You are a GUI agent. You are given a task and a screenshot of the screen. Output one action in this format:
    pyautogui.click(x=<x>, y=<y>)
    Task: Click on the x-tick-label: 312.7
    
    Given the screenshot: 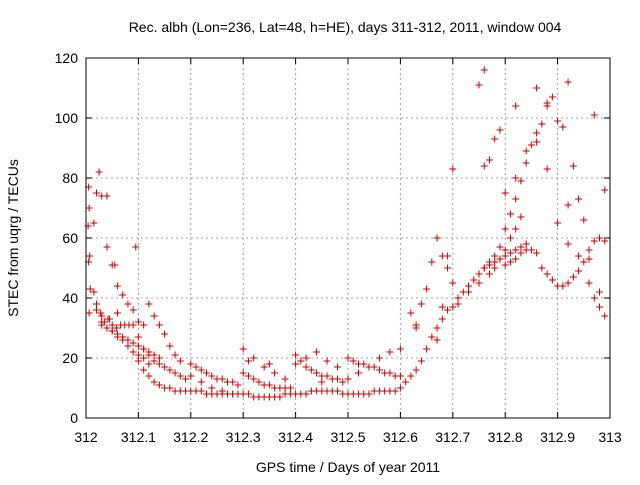 What is the action you would take?
    pyautogui.click(x=452, y=437)
    